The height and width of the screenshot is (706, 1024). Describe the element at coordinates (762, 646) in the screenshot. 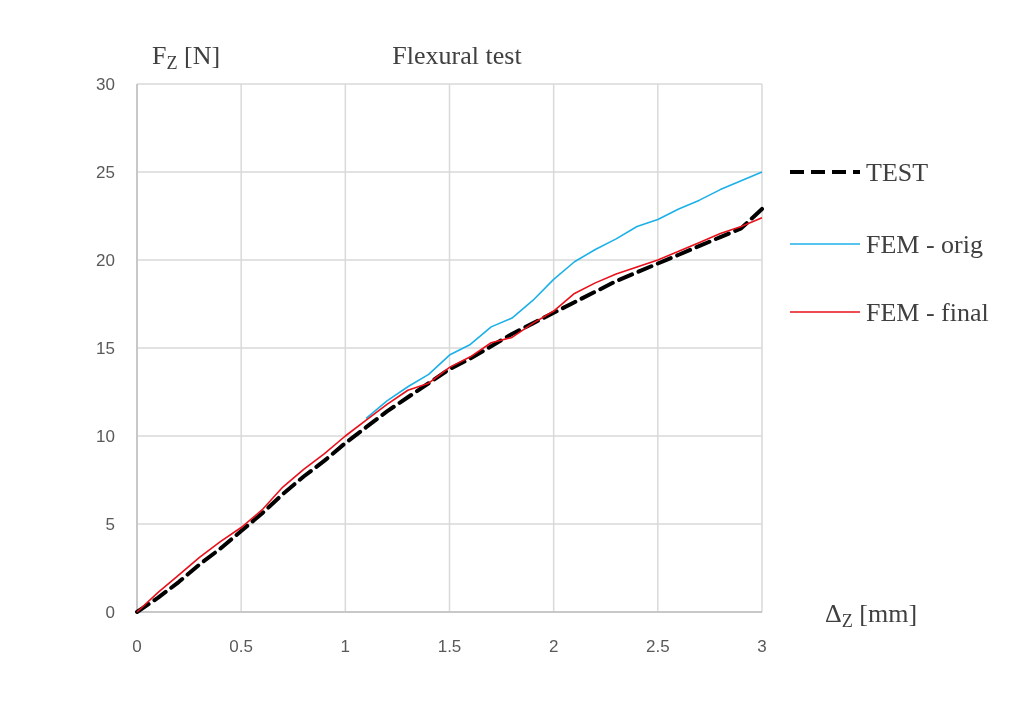

I see `x-tick-label: 3` at that location.